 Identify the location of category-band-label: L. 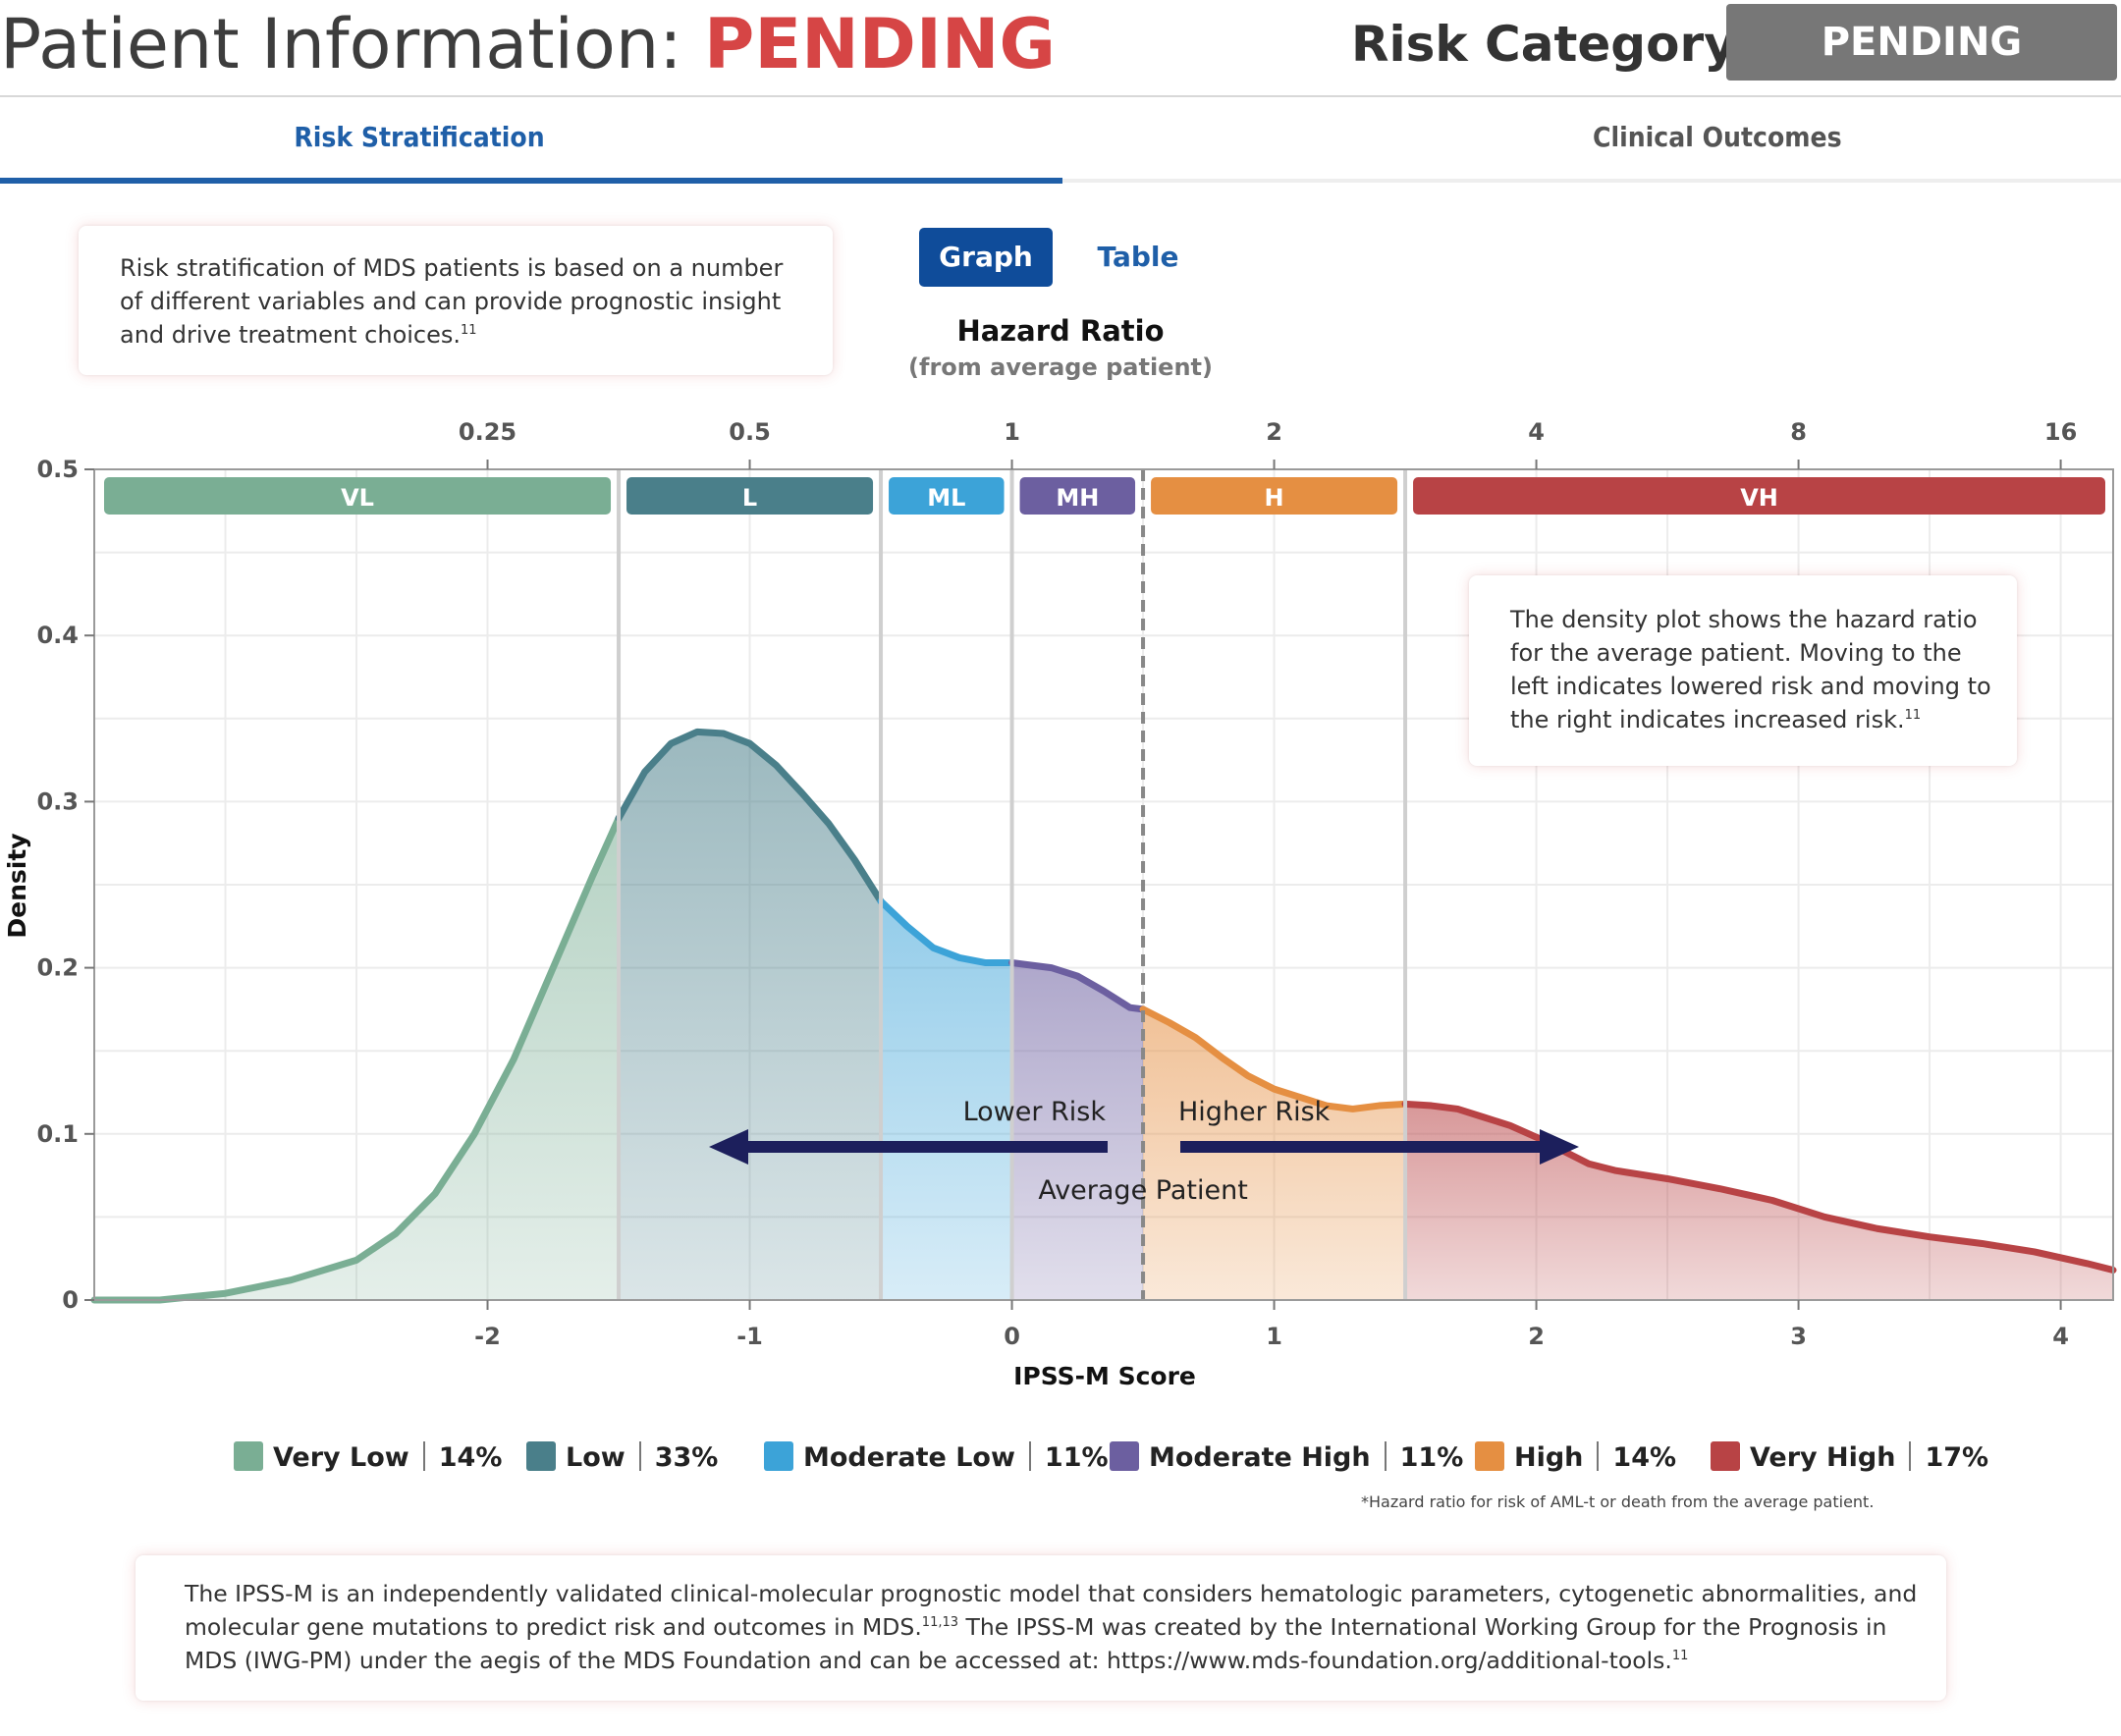
(749, 498).